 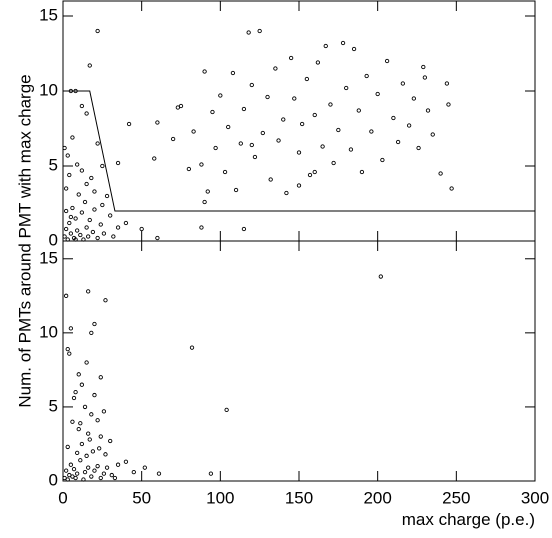 I want to click on x-axis-label: max charge (p.e.), so click(x=468, y=519).